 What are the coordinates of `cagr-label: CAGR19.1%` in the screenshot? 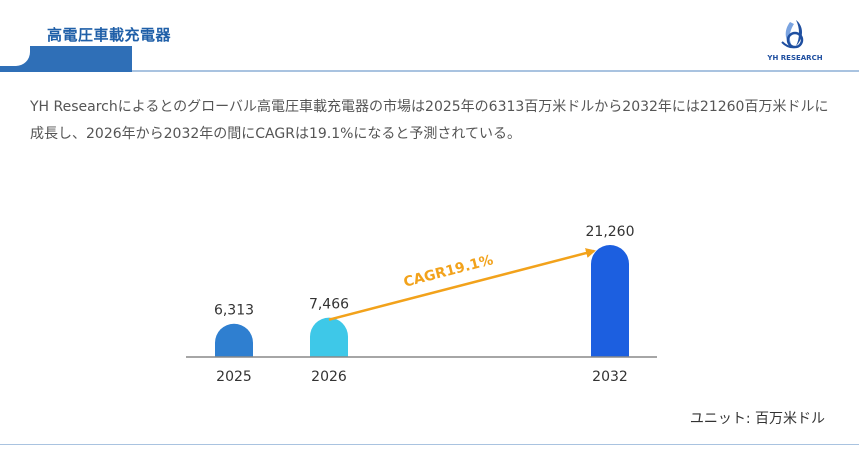 It's located at (448, 271).